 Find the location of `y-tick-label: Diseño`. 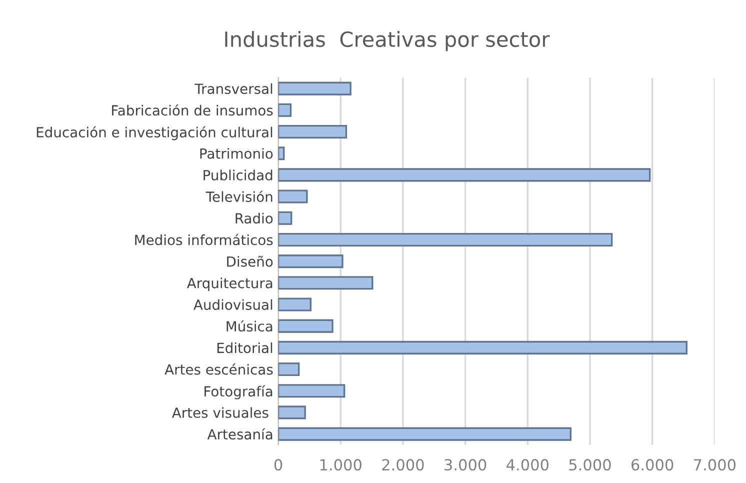

y-tick-label: Diseño is located at coordinates (250, 261).